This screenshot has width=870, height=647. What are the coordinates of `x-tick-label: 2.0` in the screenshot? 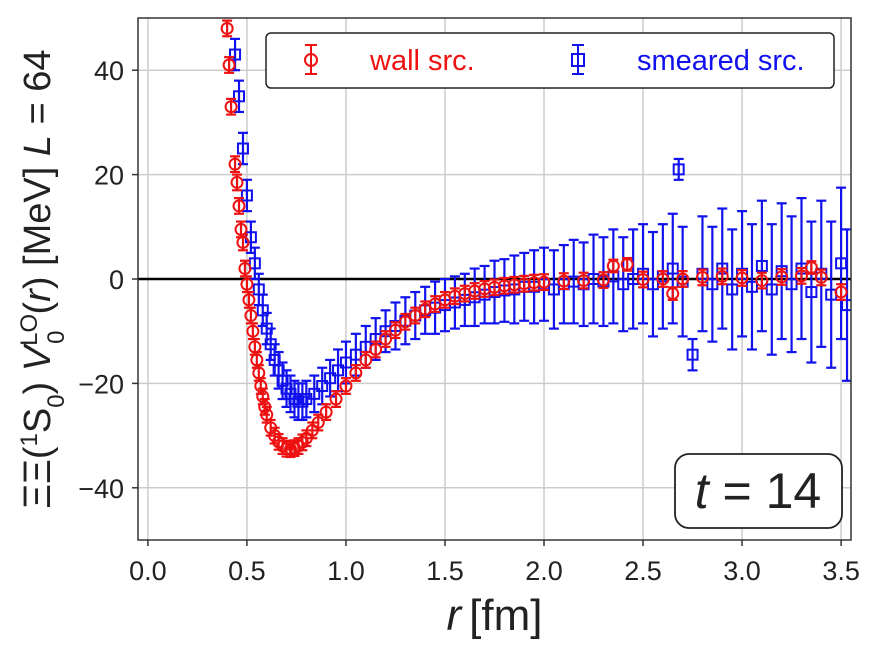 It's located at (544, 571).